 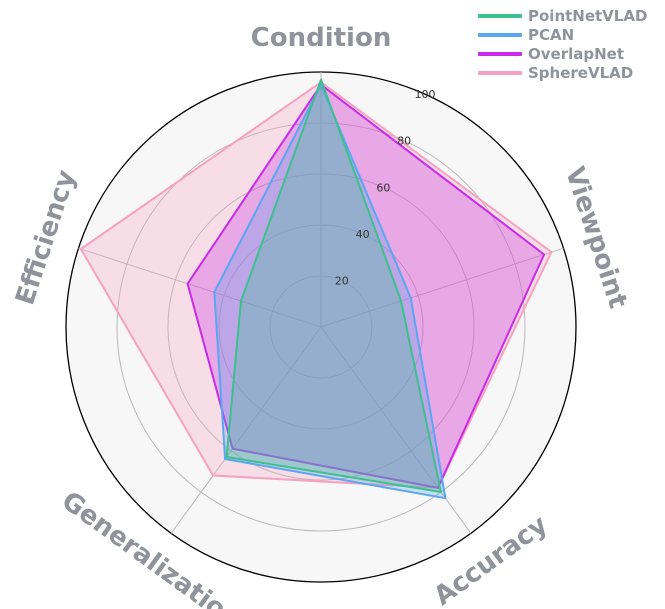 I want to click on legend-item: SphereVLAD, so click(x=562, y=72).